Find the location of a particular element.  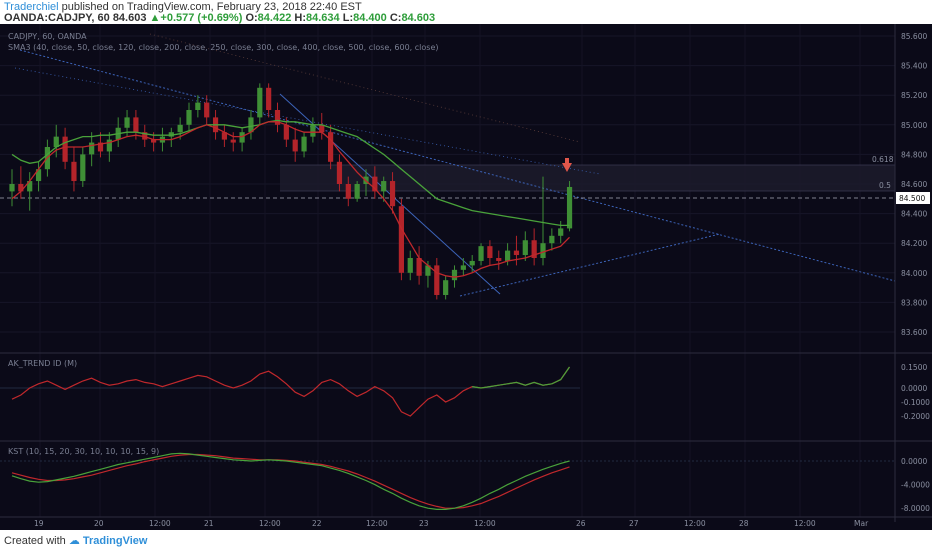

ak-tick-label: 0.1500 is located at coordinates (914, 367).